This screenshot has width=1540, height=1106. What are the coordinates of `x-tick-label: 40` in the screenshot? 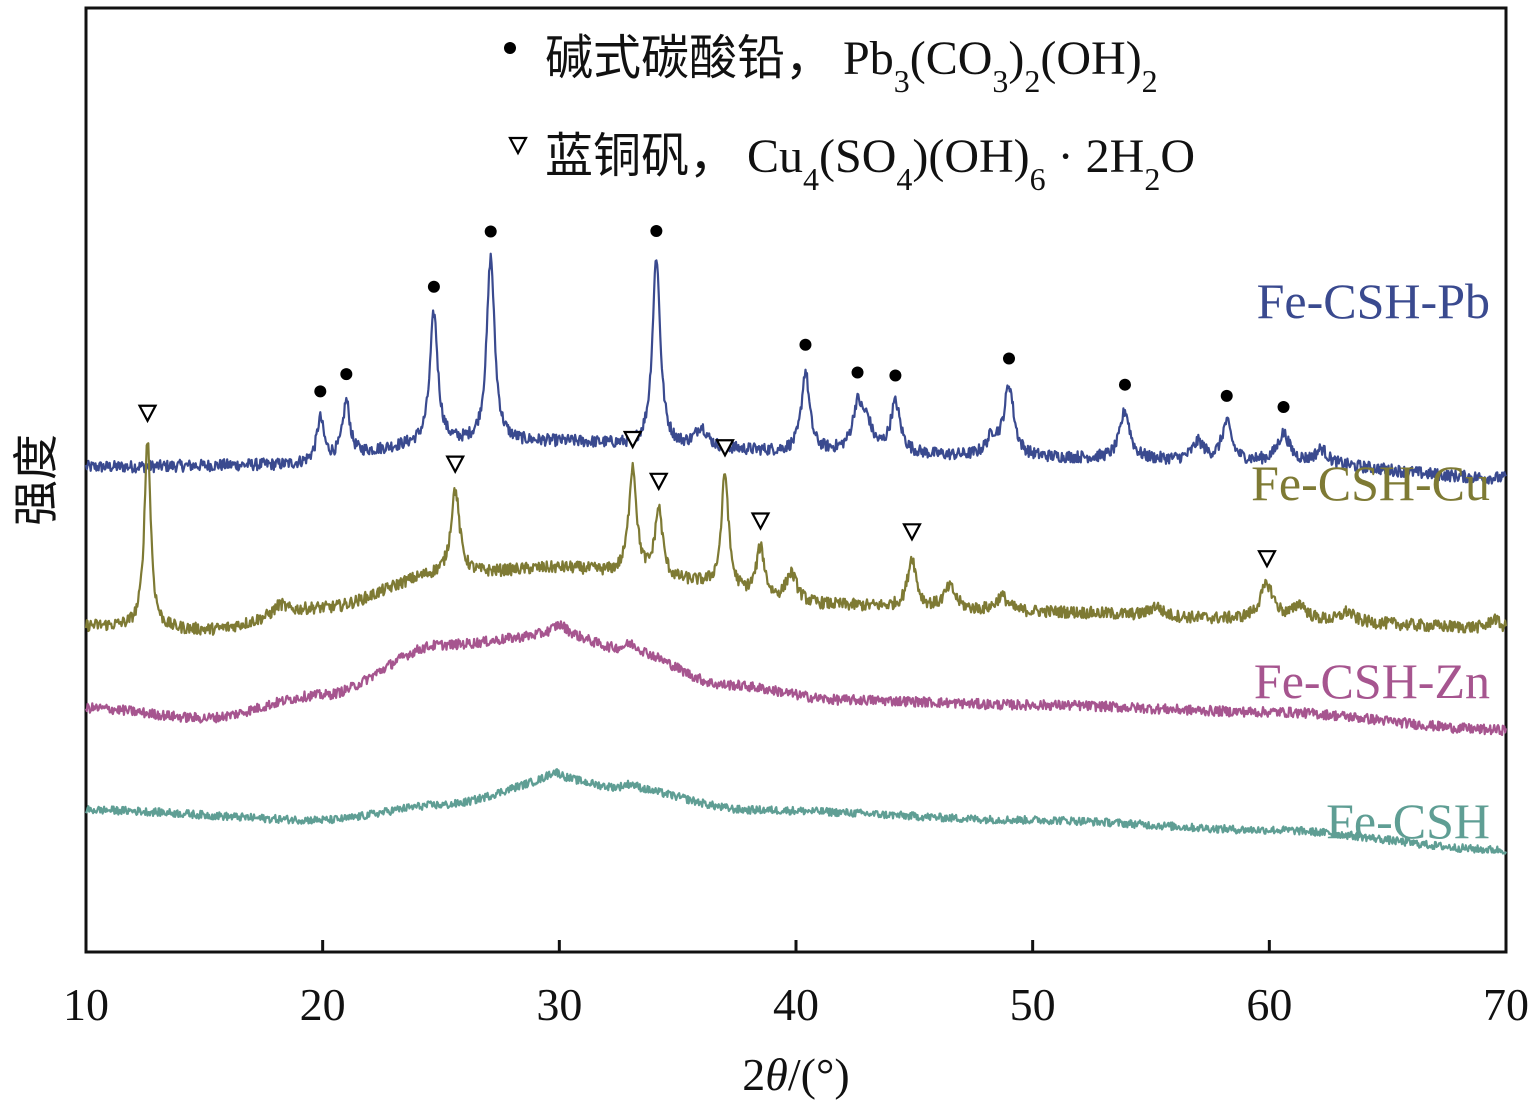 It's located at (796, 1004).